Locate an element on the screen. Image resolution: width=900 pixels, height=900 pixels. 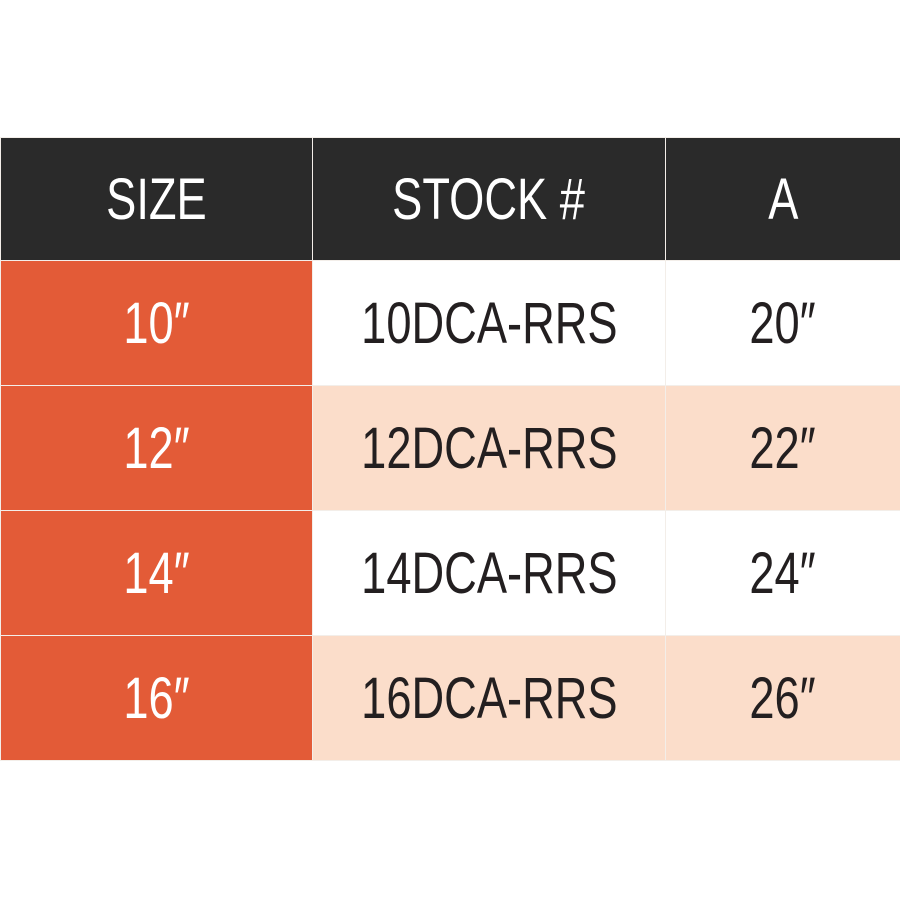
size-value: 14″ is located at coordinates (156, 573).